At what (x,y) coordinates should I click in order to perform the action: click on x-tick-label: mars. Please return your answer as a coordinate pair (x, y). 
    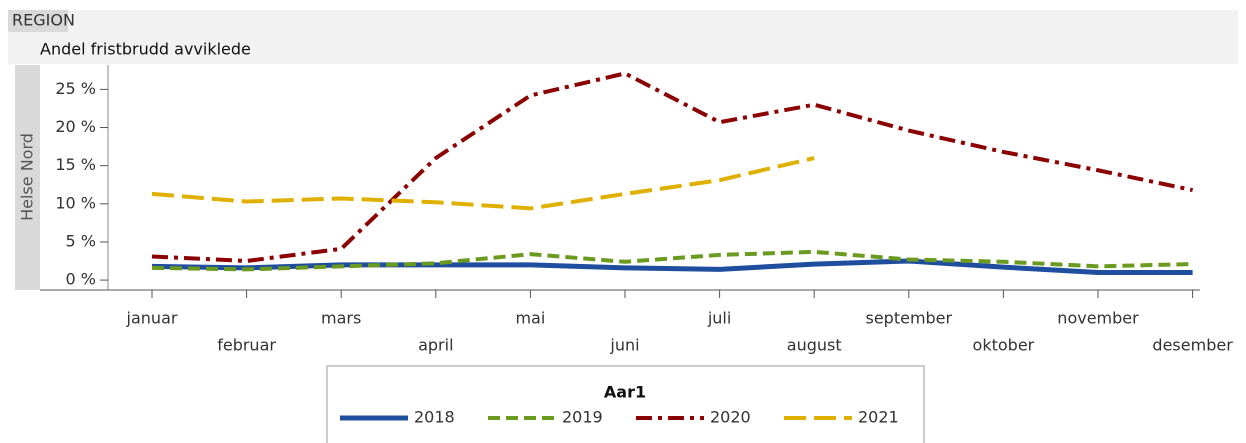
    Looking at the image, I should click on (341, 318).